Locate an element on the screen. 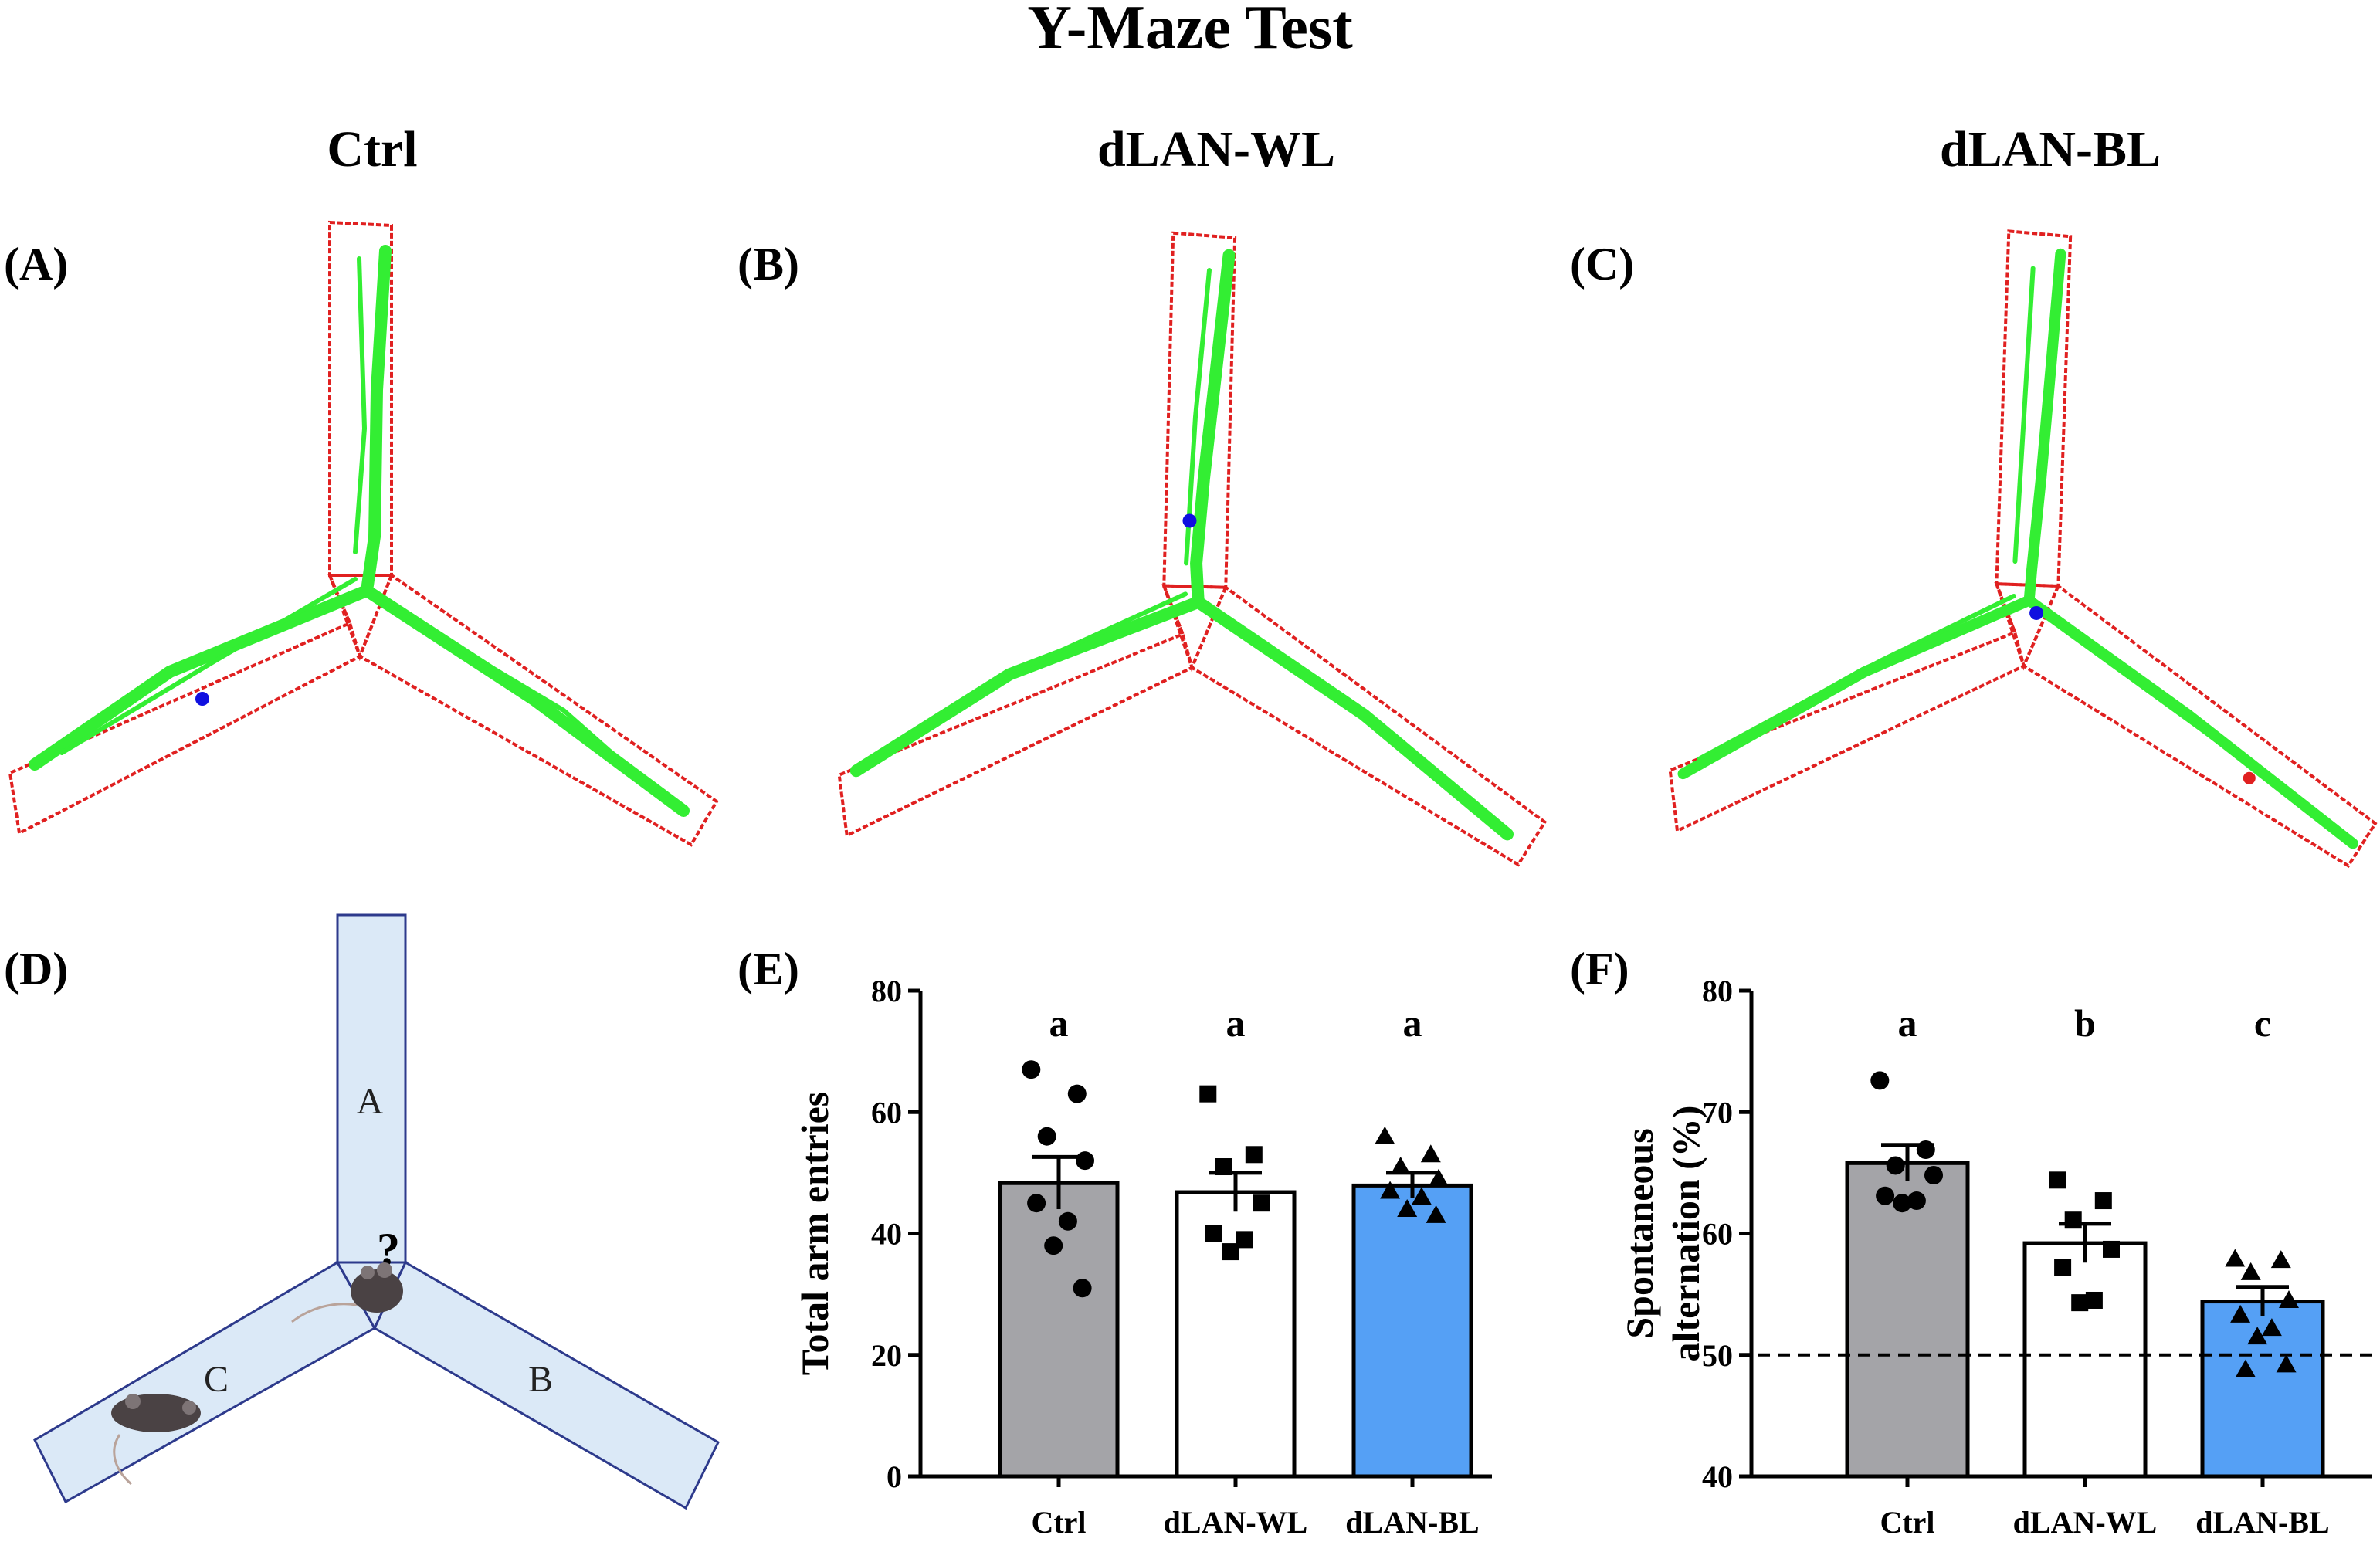 This screenshot has width=2380, height=1552. y-axis-label-line2: alternation (%) is located at coordinates (1685, 1234).